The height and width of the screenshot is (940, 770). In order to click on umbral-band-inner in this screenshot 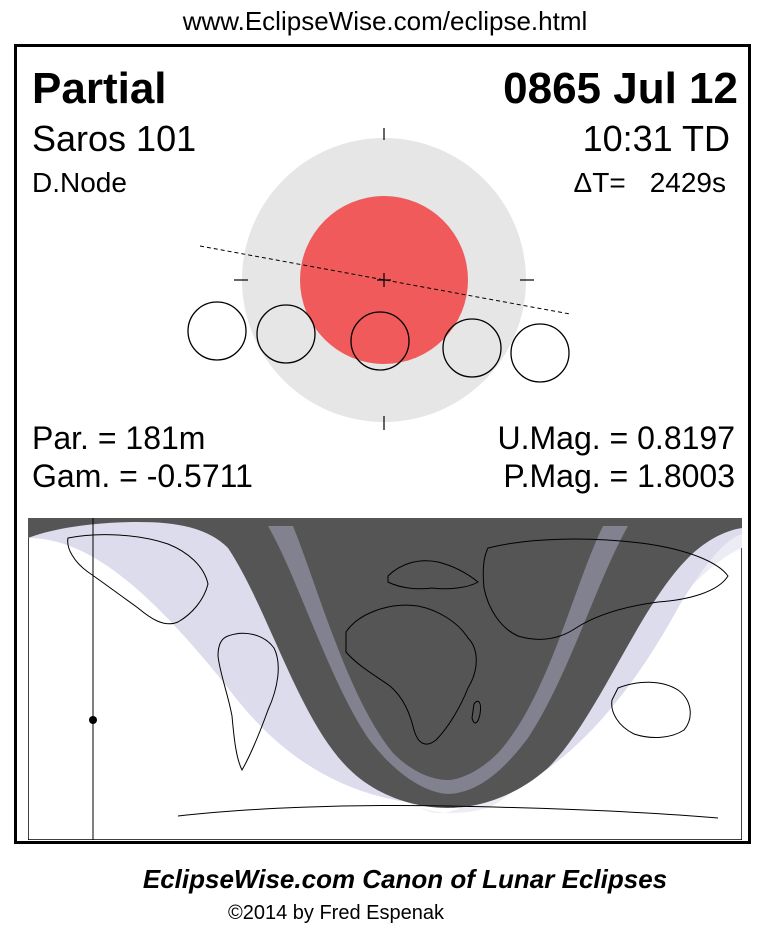, I will do `click(448, 660)`.